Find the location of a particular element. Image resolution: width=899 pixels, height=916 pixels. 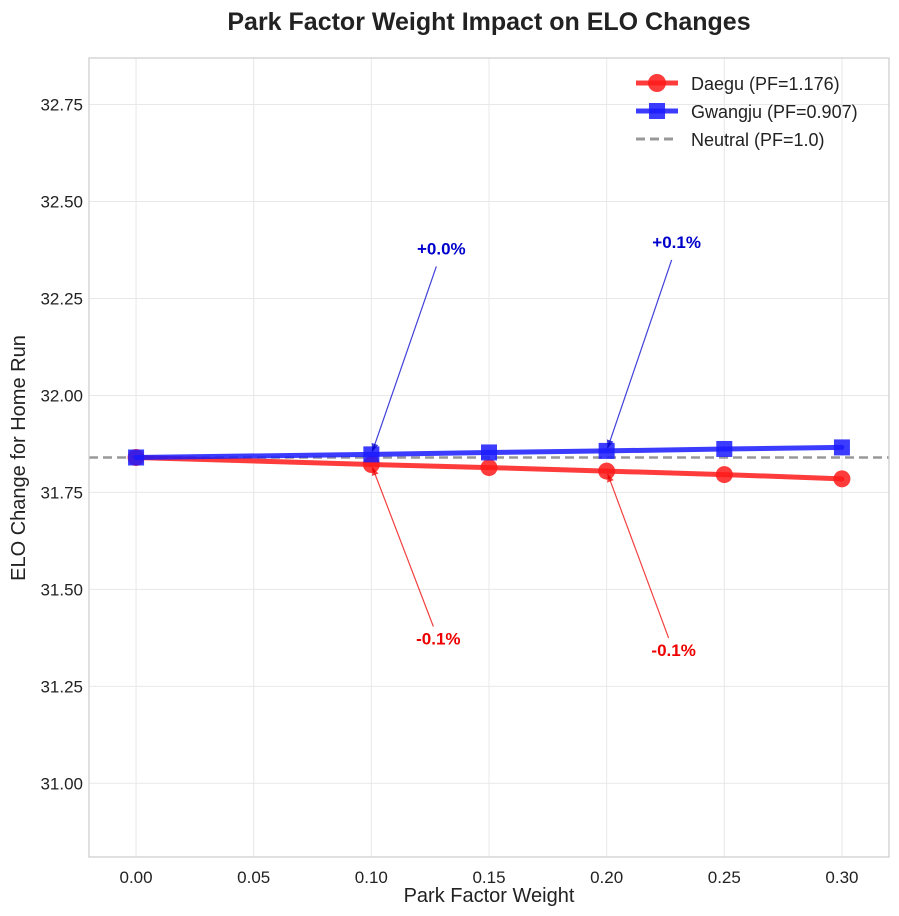

x-axis-label: Park Factor Weight is located at coordinates (489, 896).